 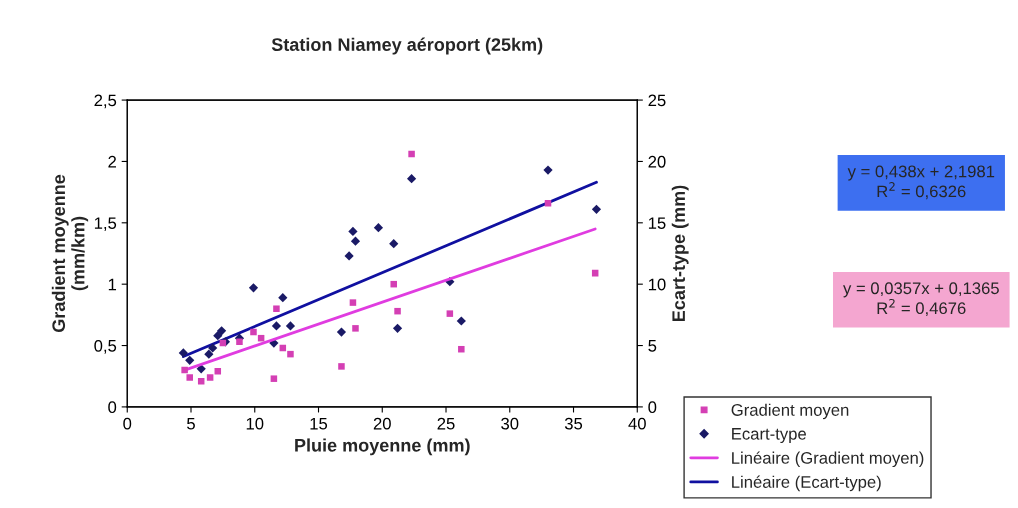 I want to click on y-tick-label: 0,5, so click(x=105, y=346).